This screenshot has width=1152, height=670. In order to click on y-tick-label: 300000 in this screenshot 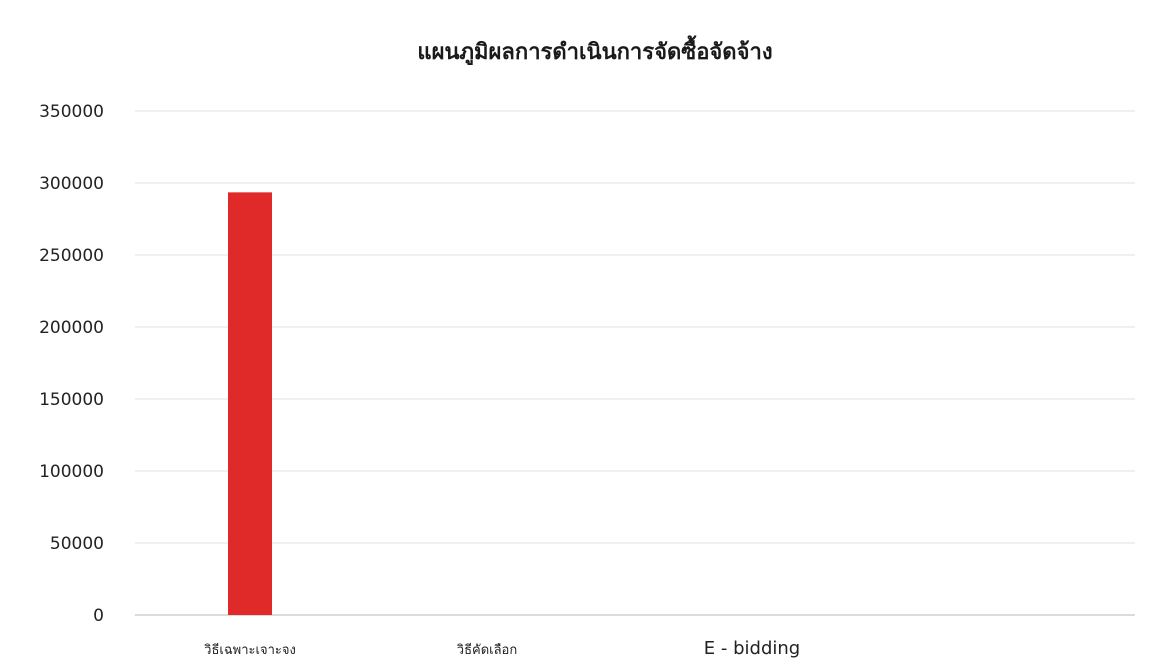, I will do `click(71, 184)`.